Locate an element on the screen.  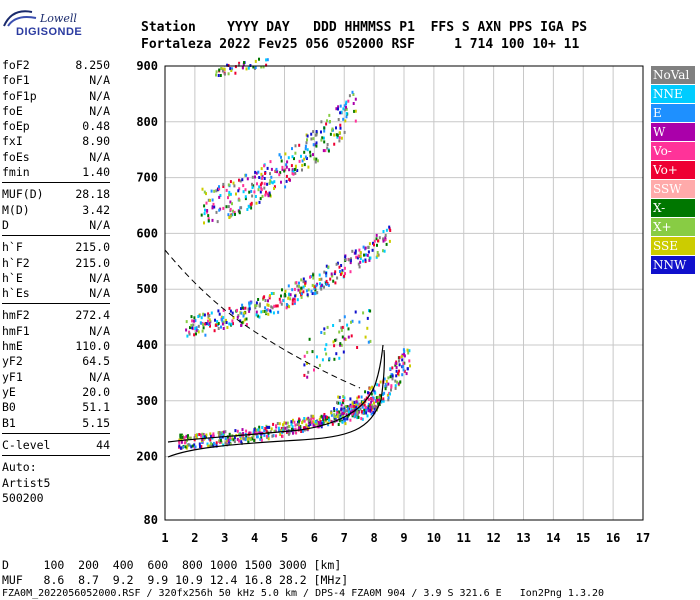
param-row: B1 5.15 is located at coordinates (56, 423).